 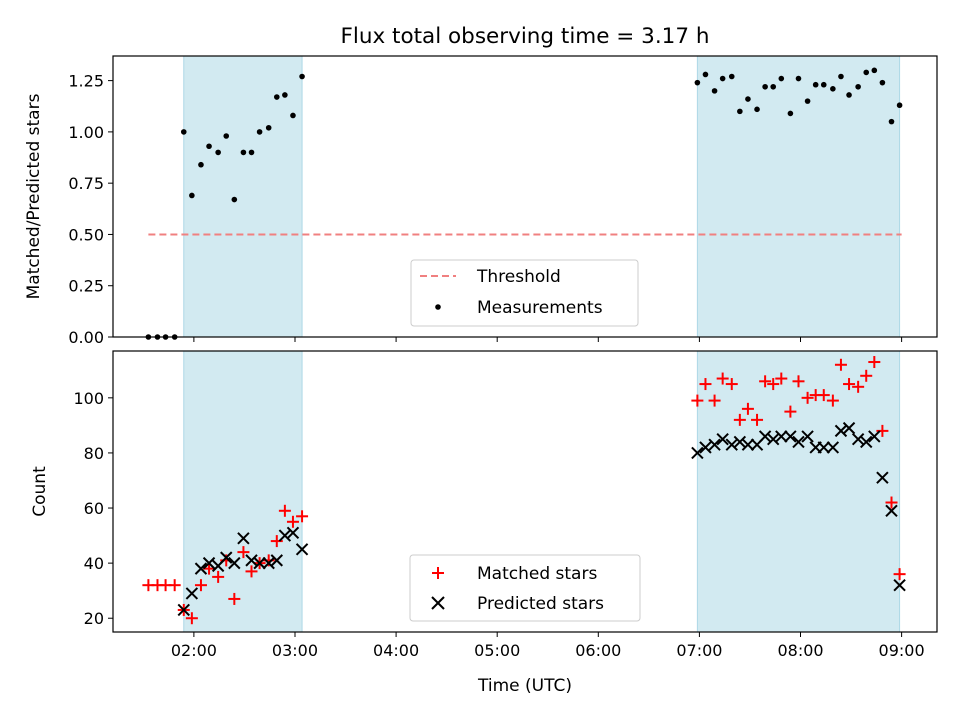 What do you see at coordinates (396, 650) in the screenshot?
I see `x-tick-label: 04:00` at bounding box center [396, 650].